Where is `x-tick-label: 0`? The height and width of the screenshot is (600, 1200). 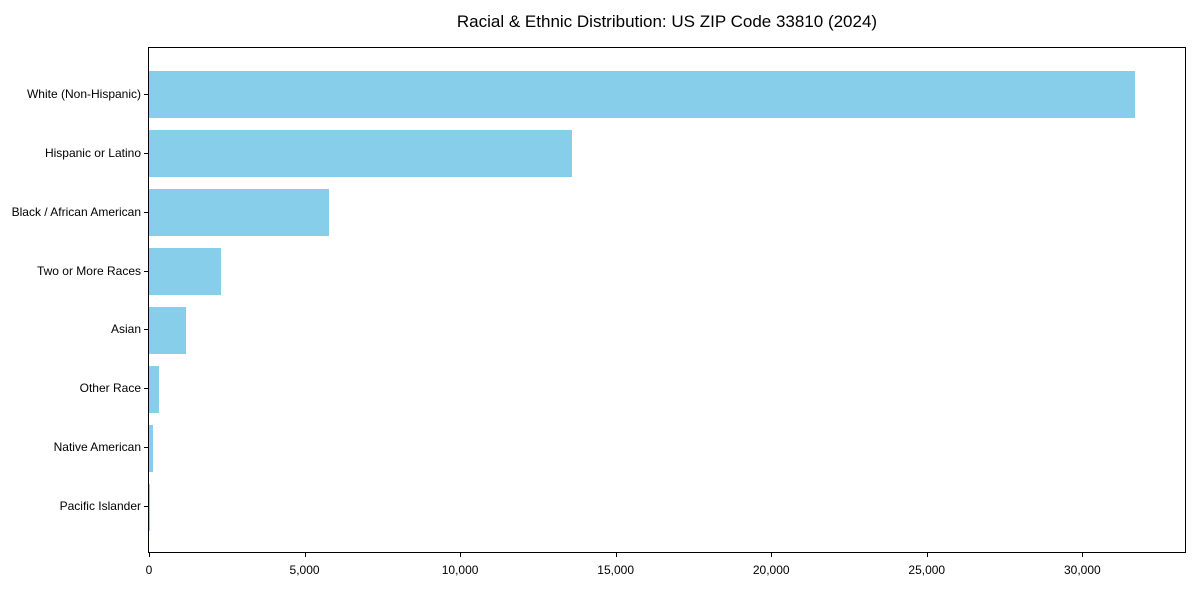 x-tick-label: 0 is located at coordinates (149, 570).